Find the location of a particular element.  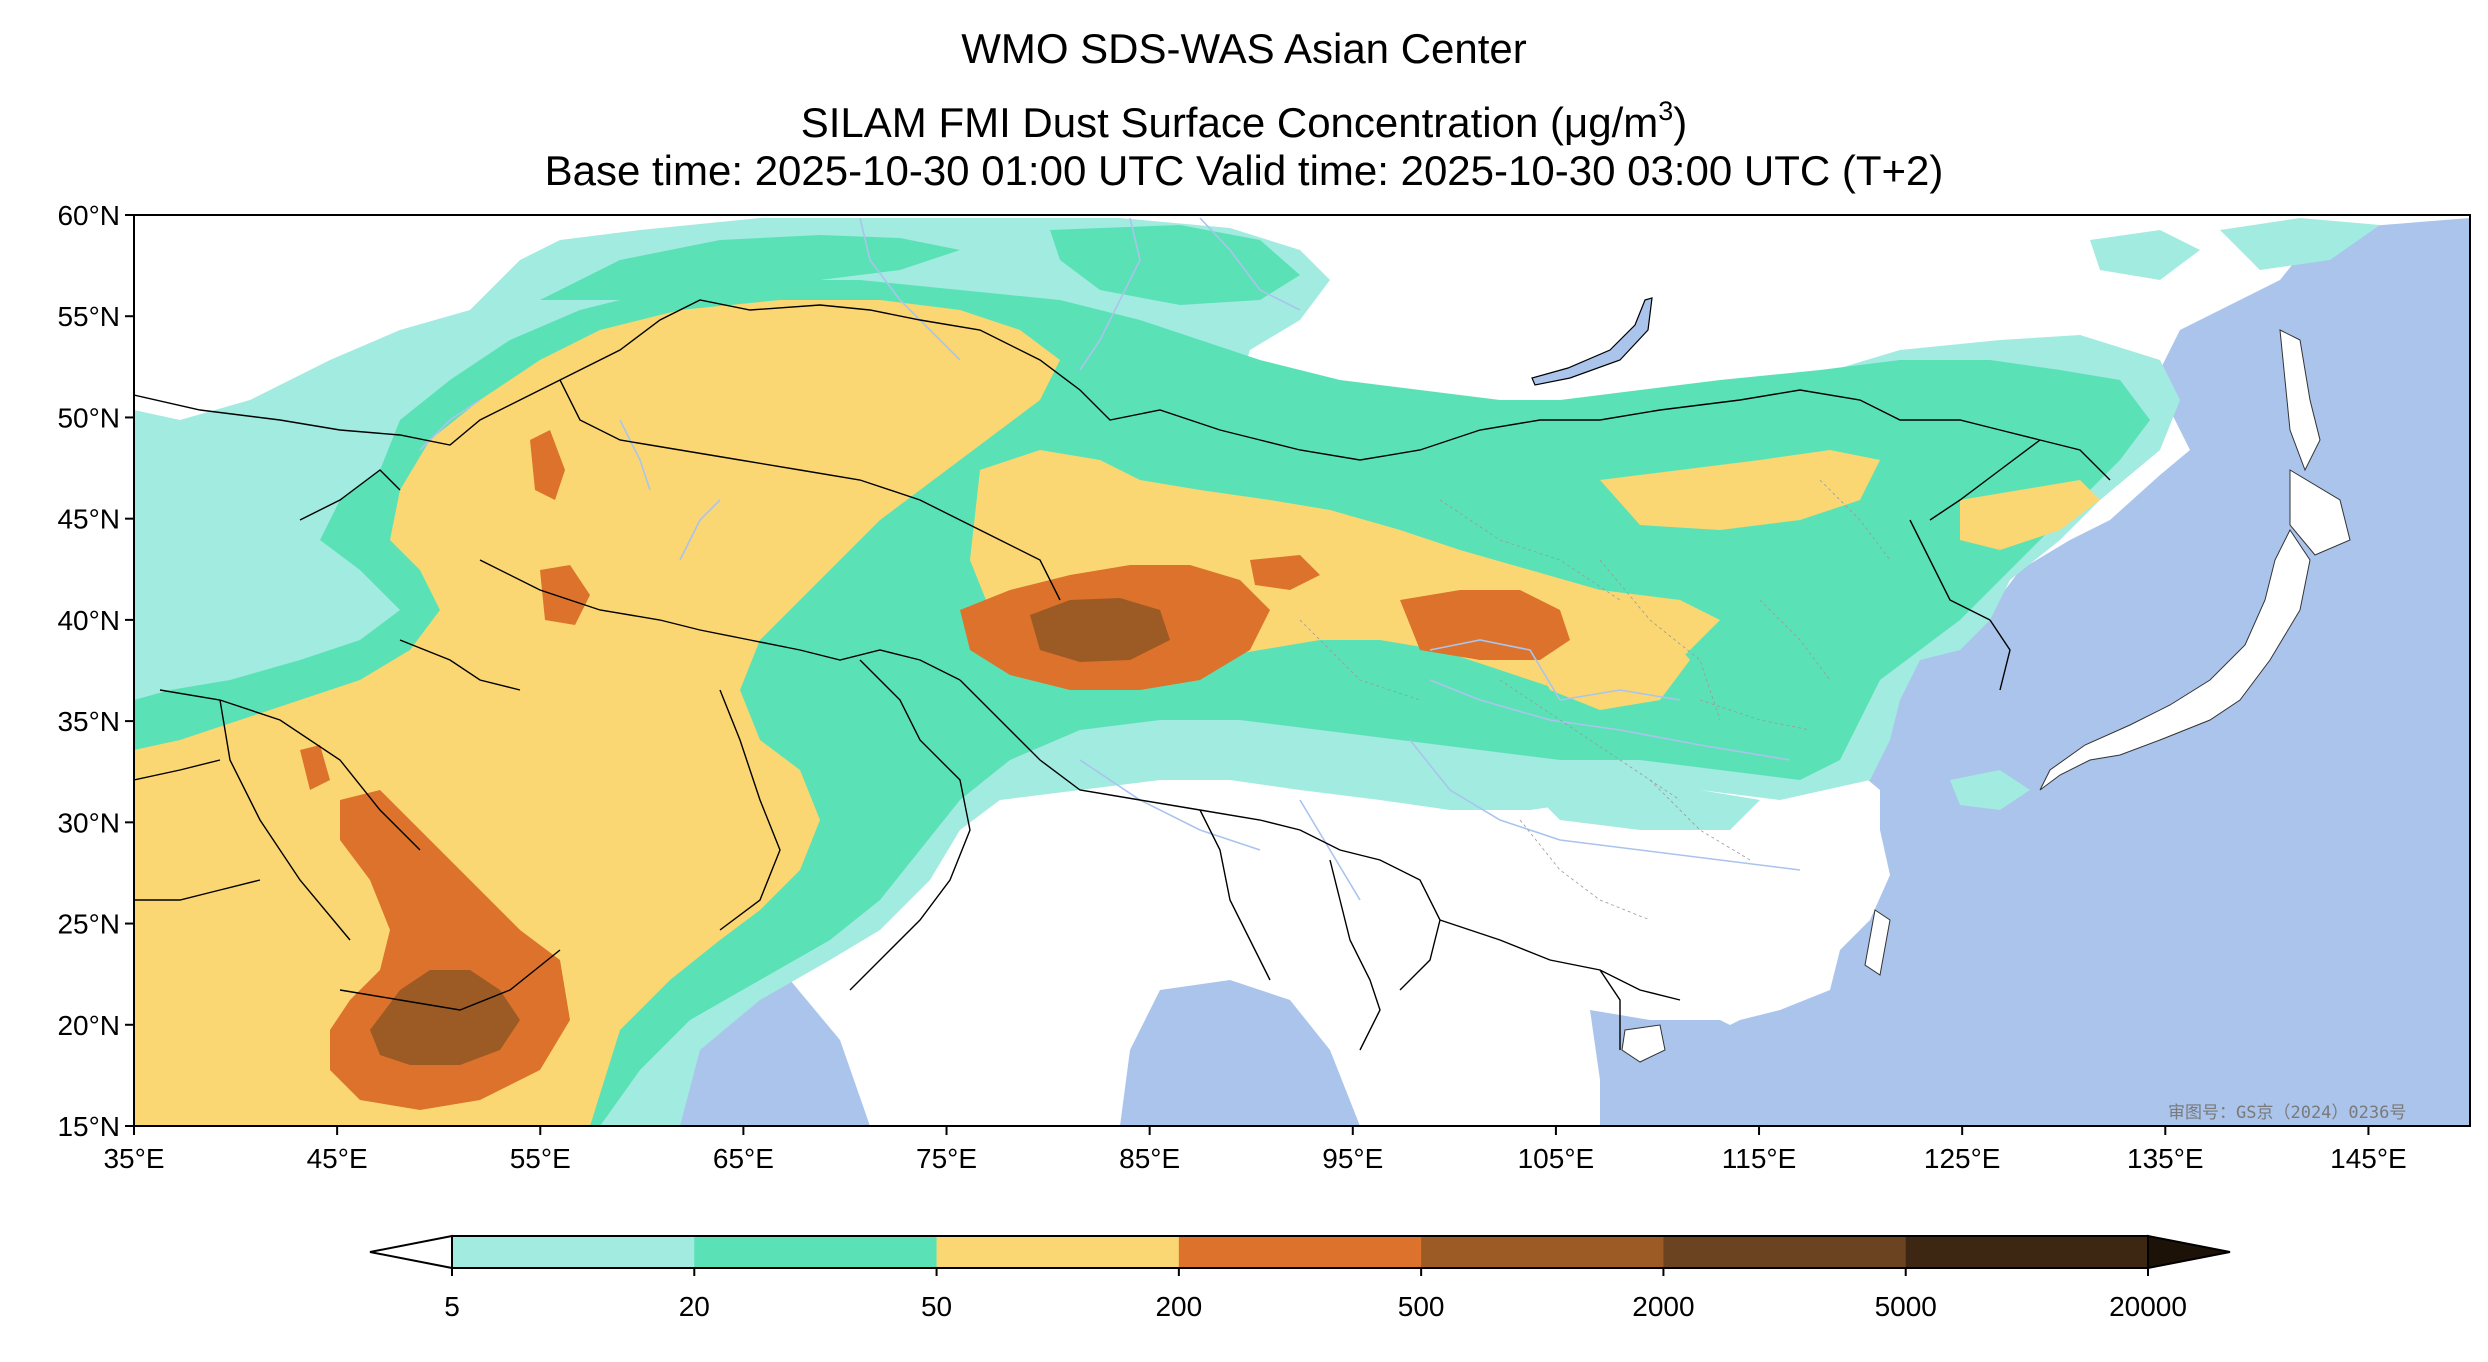

sakhalin is located at coordinates (2300, 400).